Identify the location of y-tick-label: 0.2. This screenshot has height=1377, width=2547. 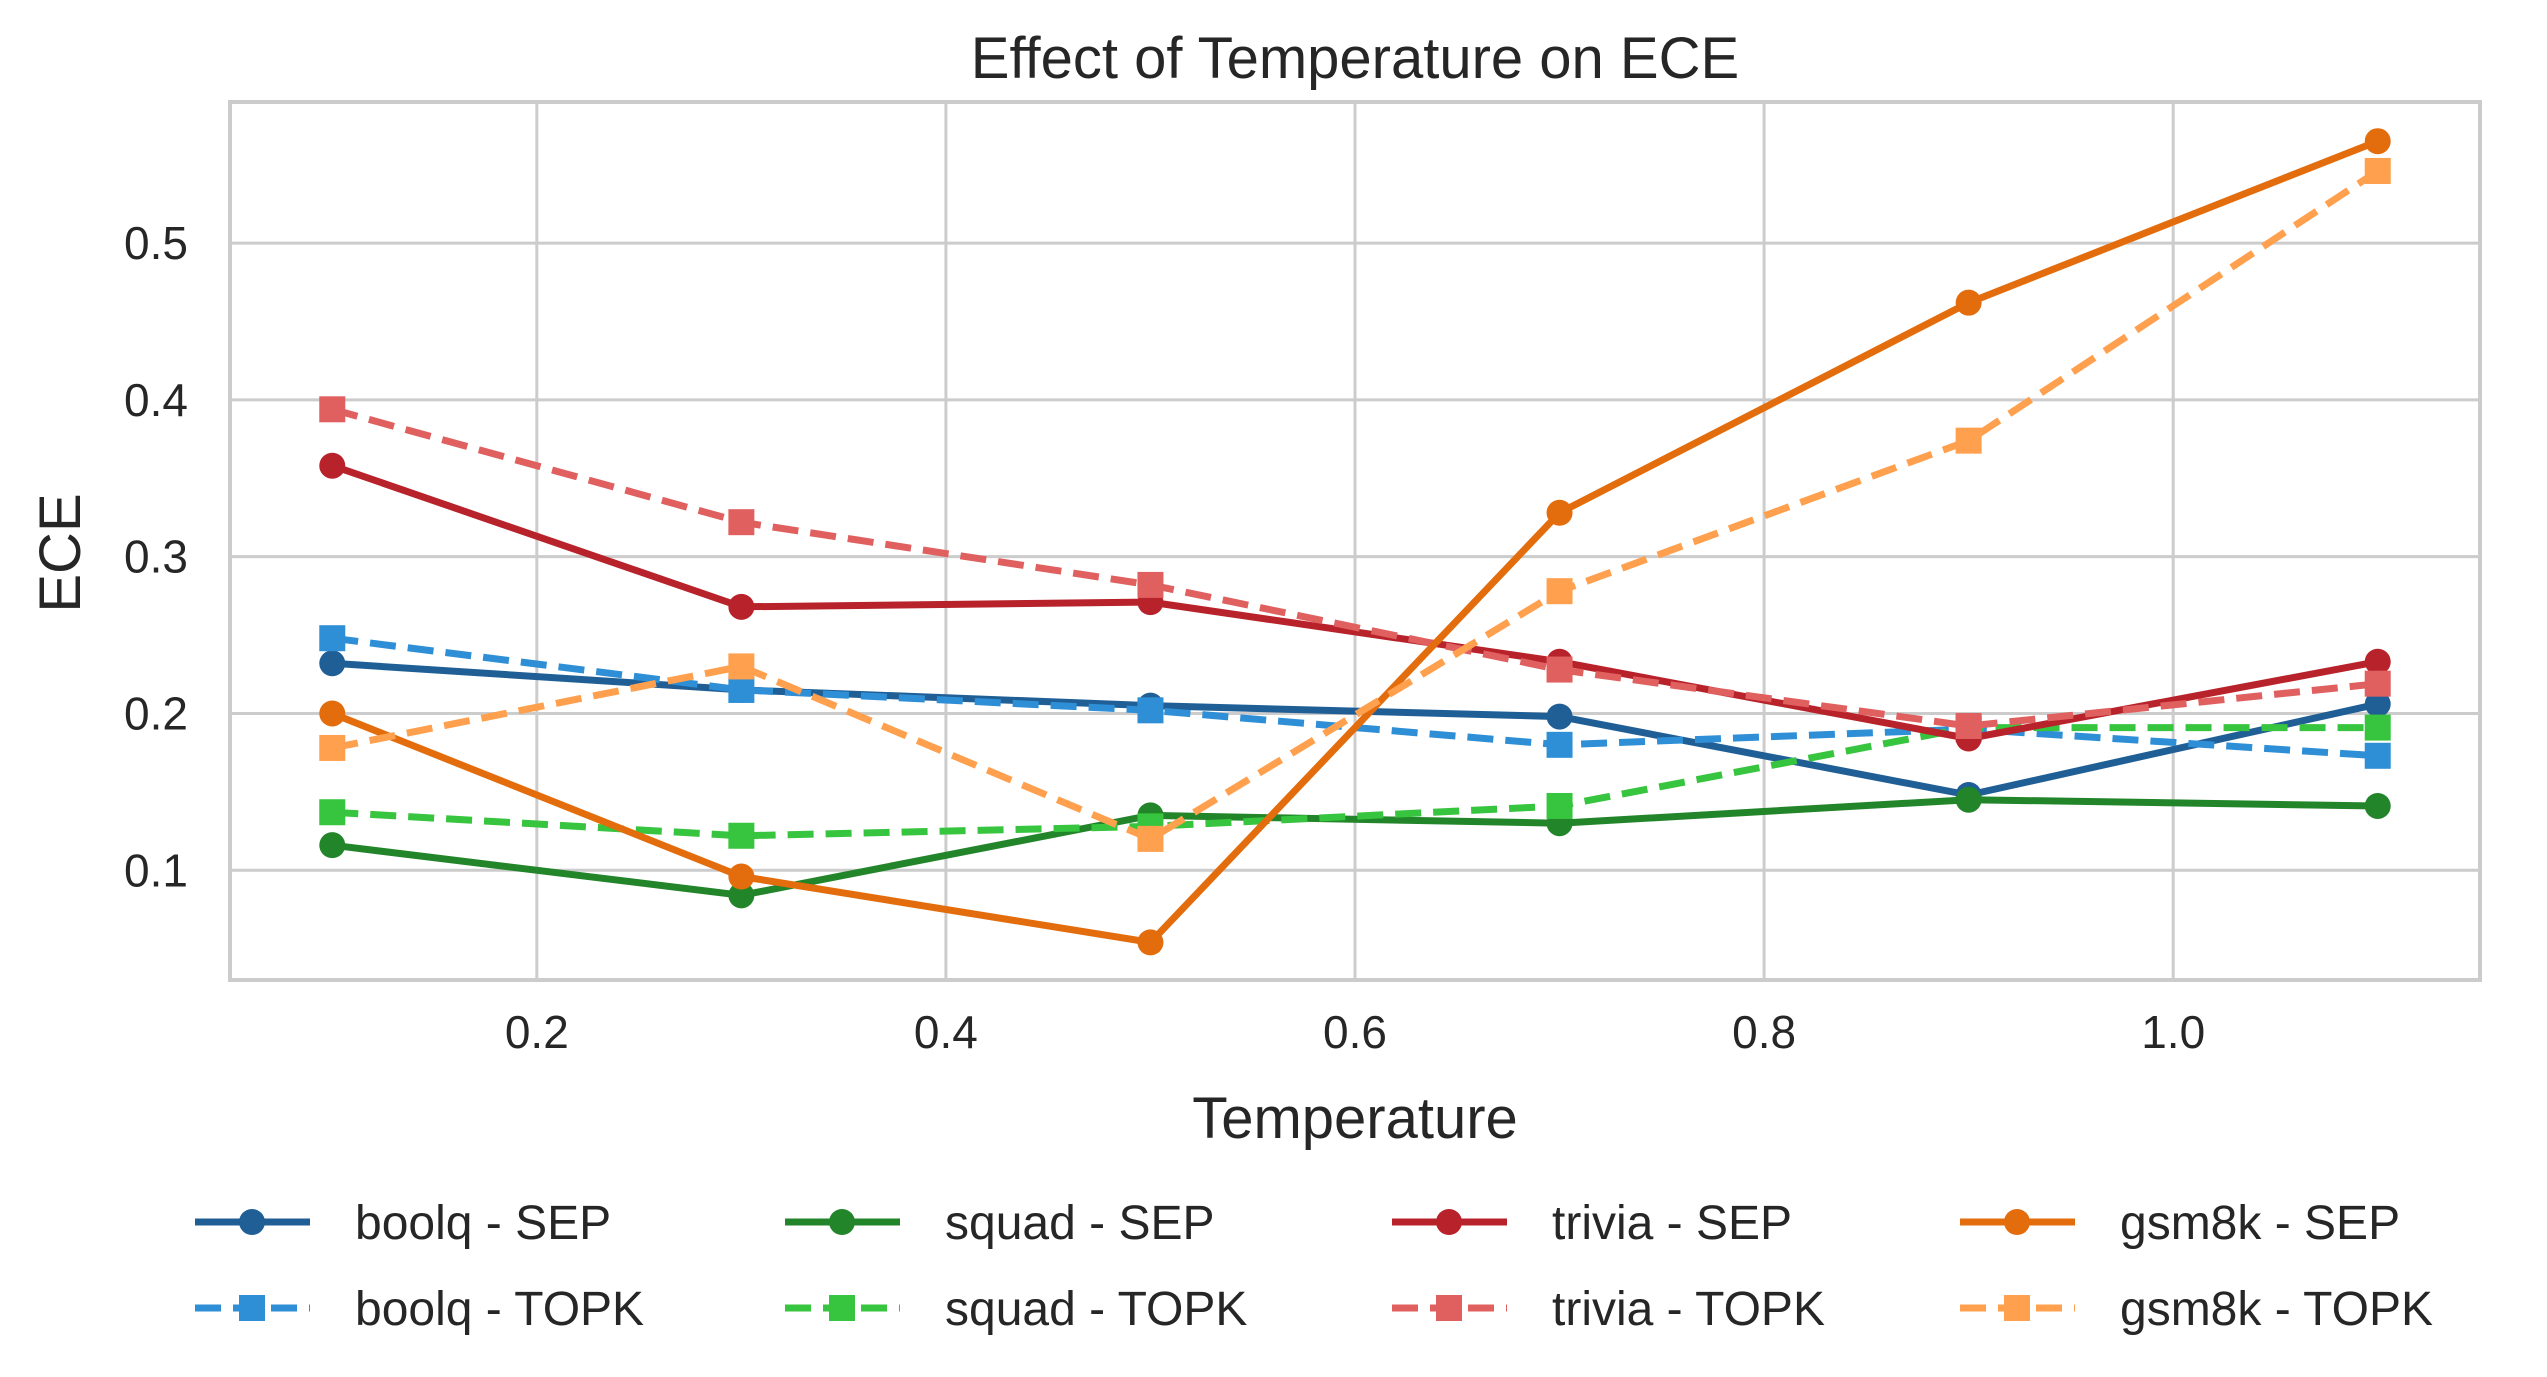
(156, 713).